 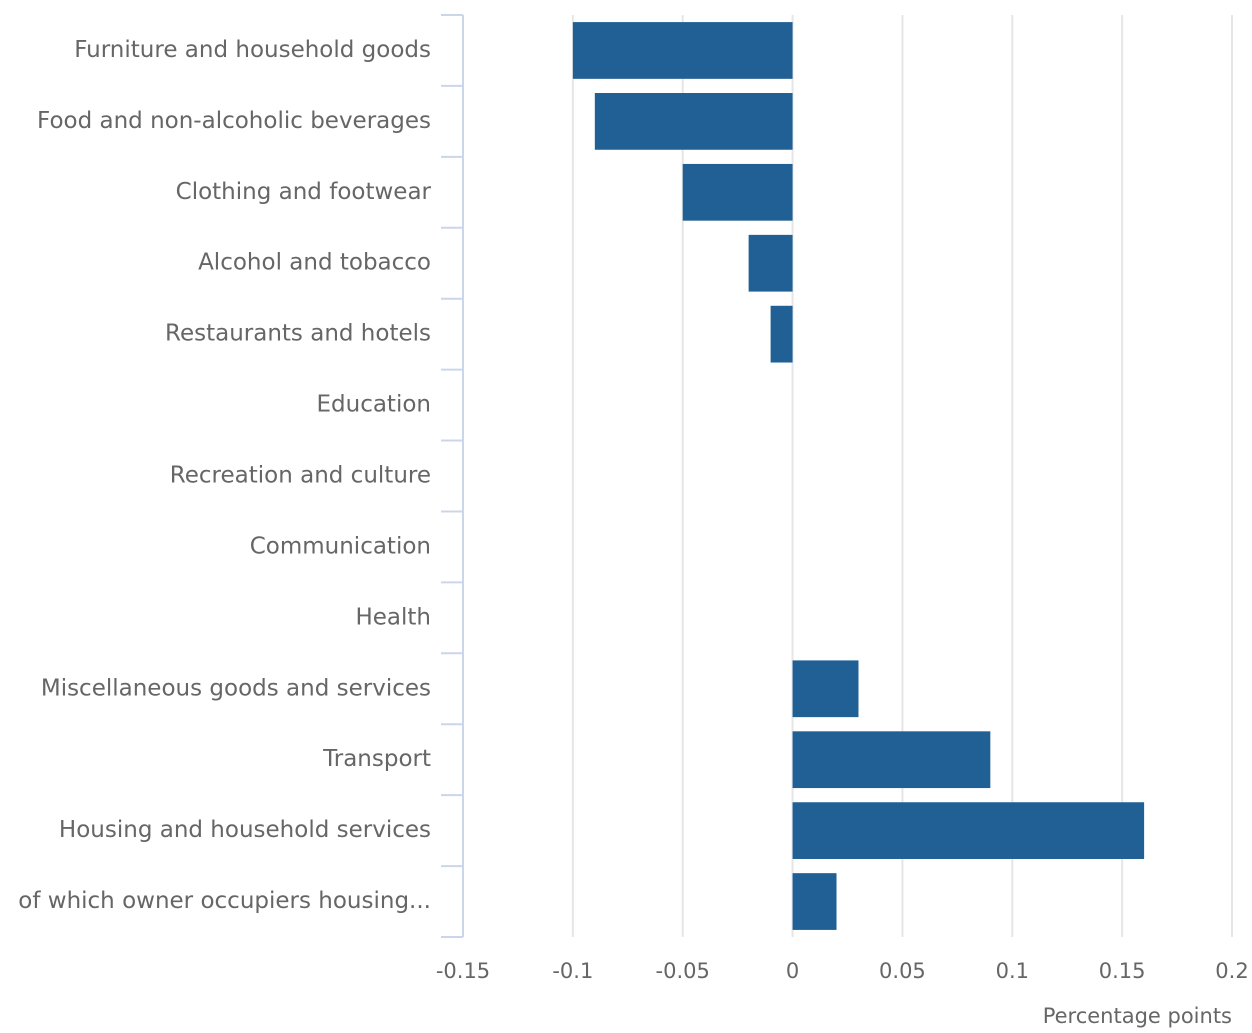 What do you see at coordinates (376, 759) in the screenshot?
I see `y-tick-label: Transport` at bounding box center [376, 759].